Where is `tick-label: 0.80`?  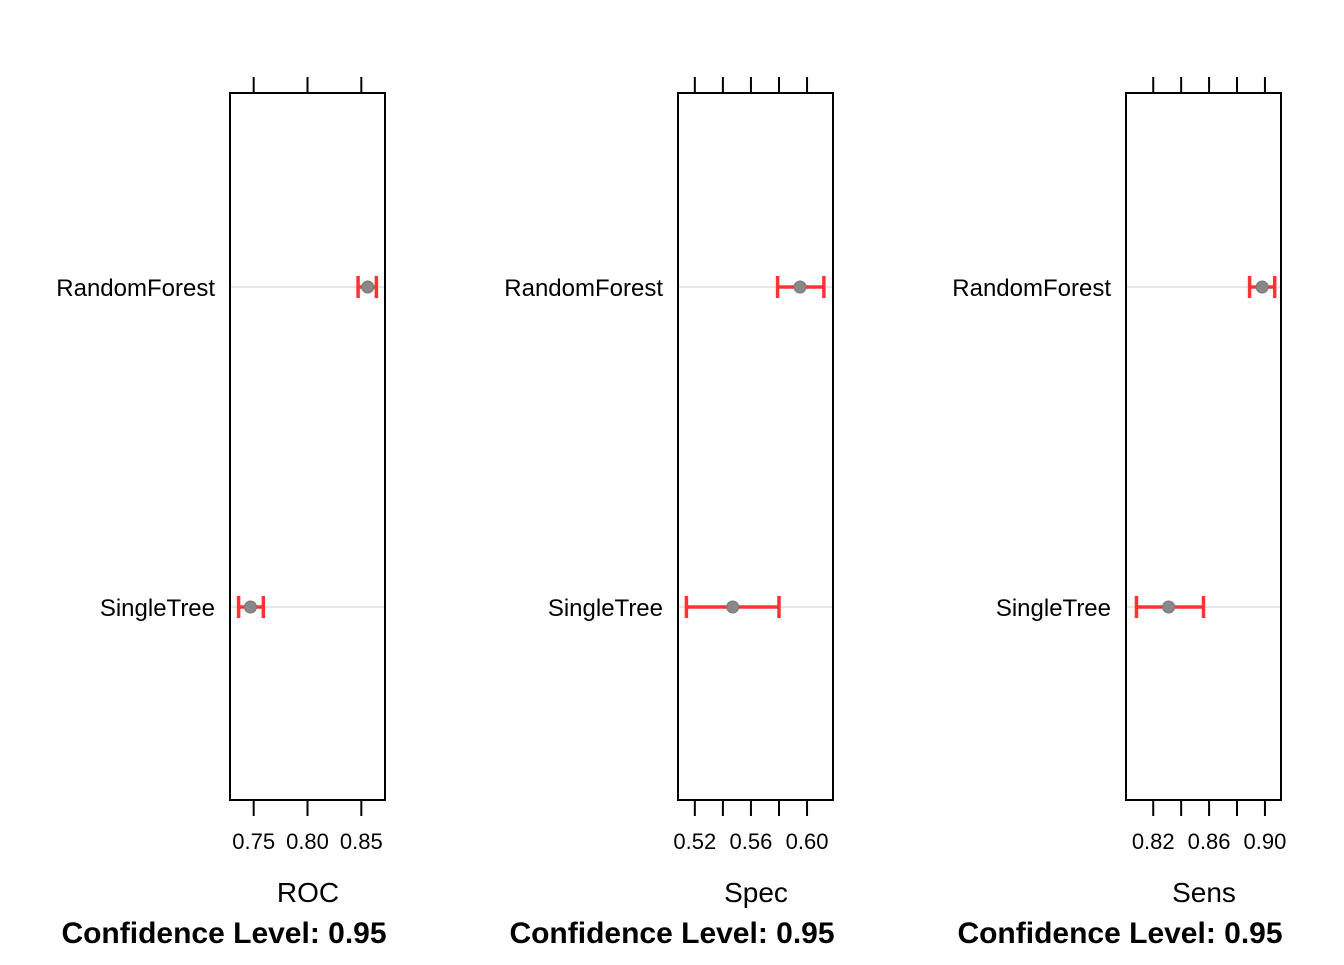 tick-label: 0.80 is located at coordinates (307, 841).